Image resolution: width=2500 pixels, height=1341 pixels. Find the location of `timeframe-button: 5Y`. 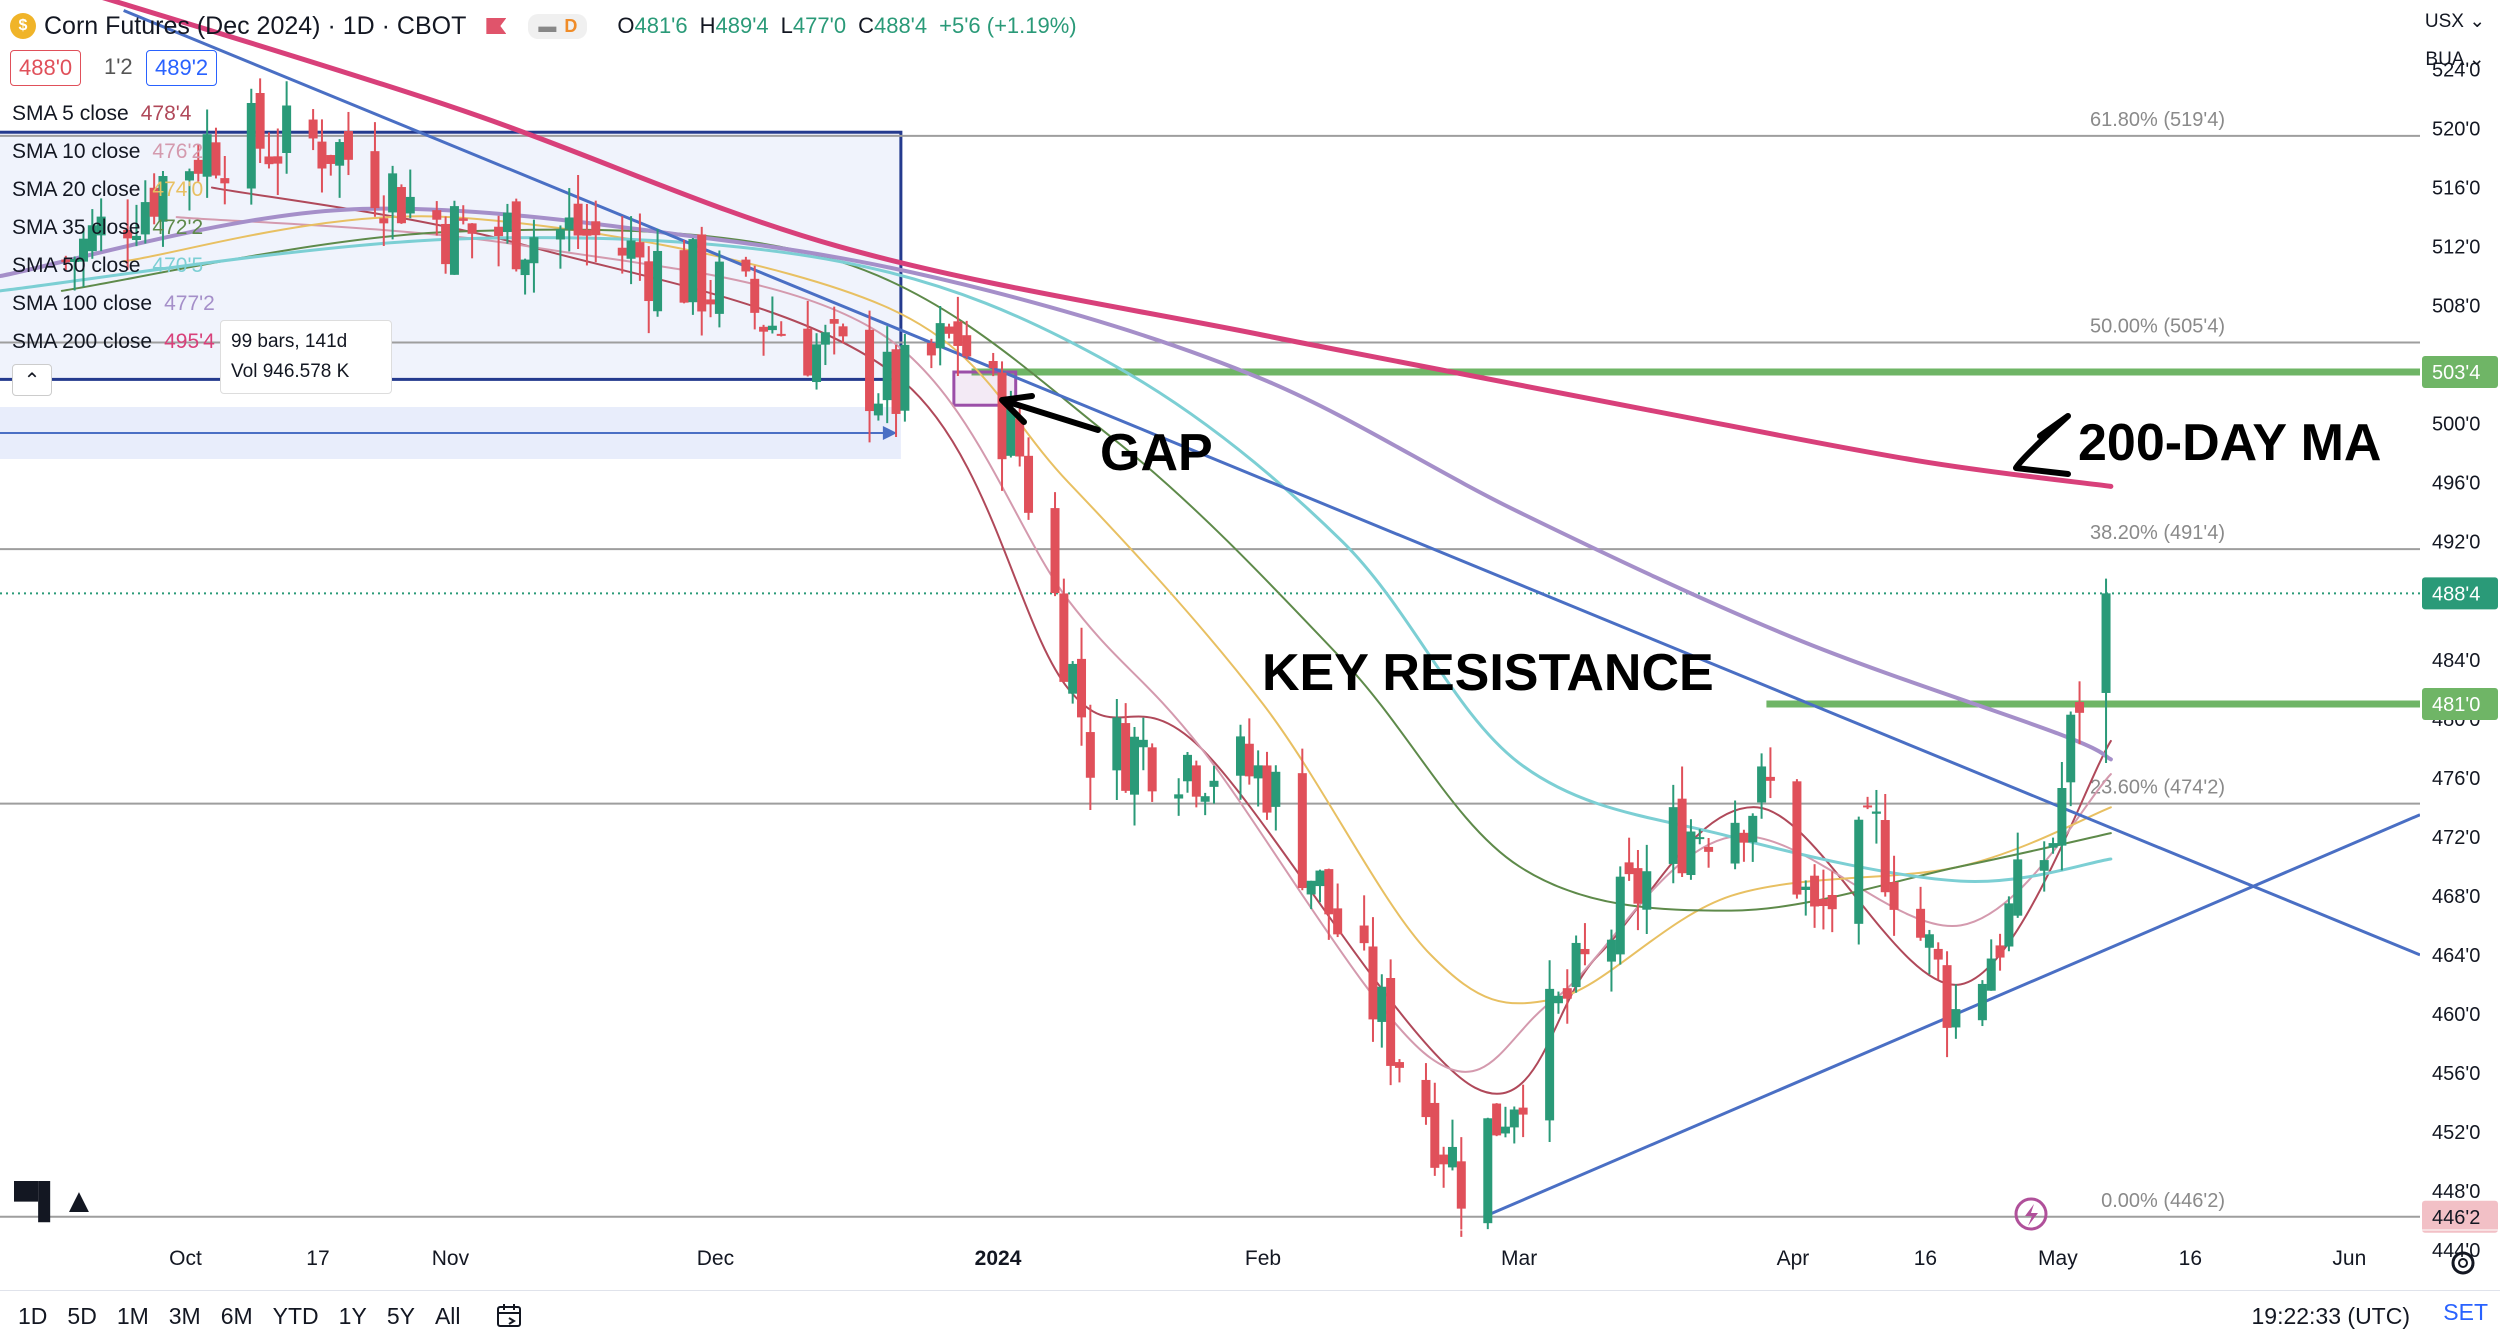

timeframe-button: 5Y is located at coordinates (400, 1315).